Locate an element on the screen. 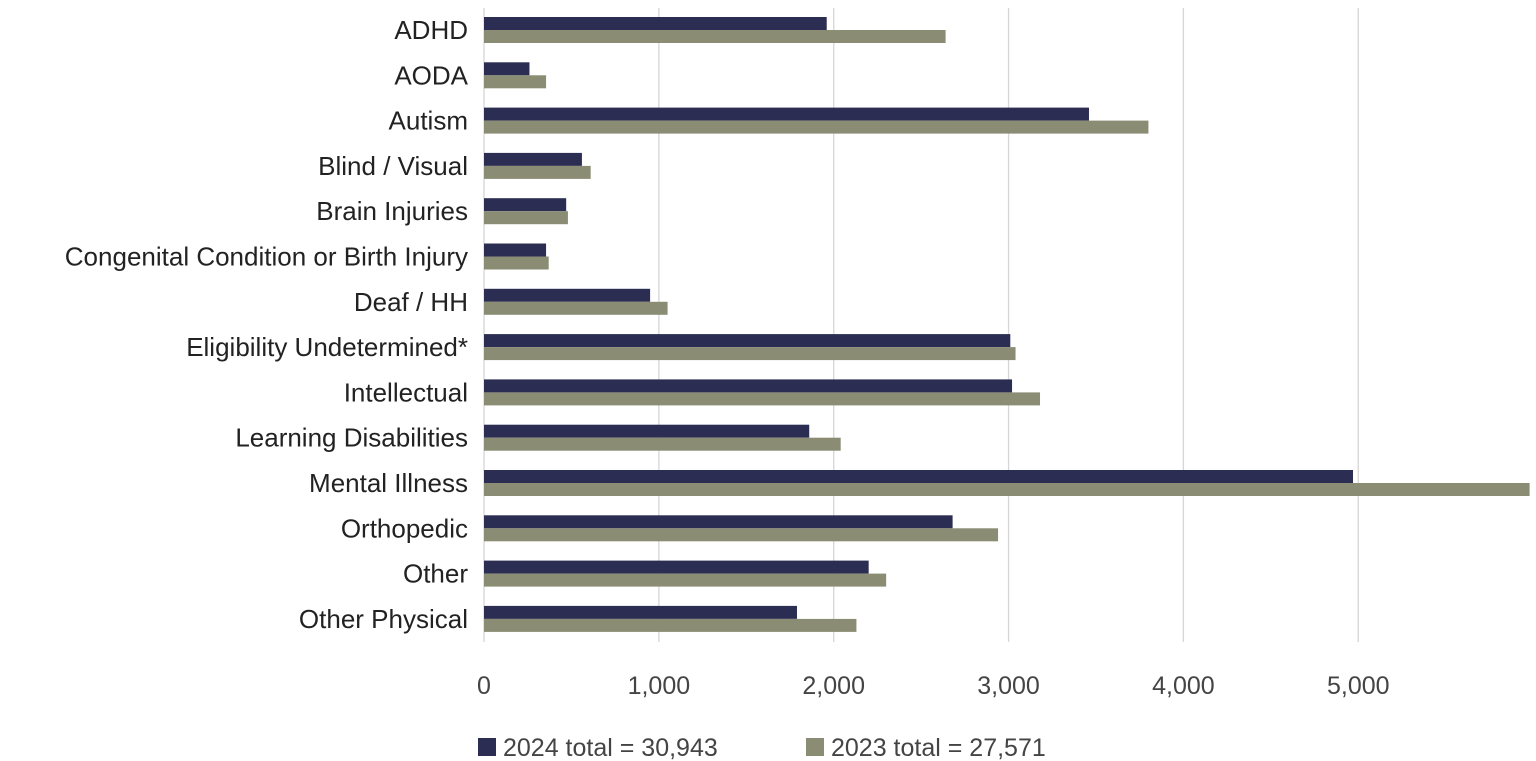 The height and width of the screenshot is (761, 1536). x-tick-label: 4,000 is located at coordinates (1183, 686).